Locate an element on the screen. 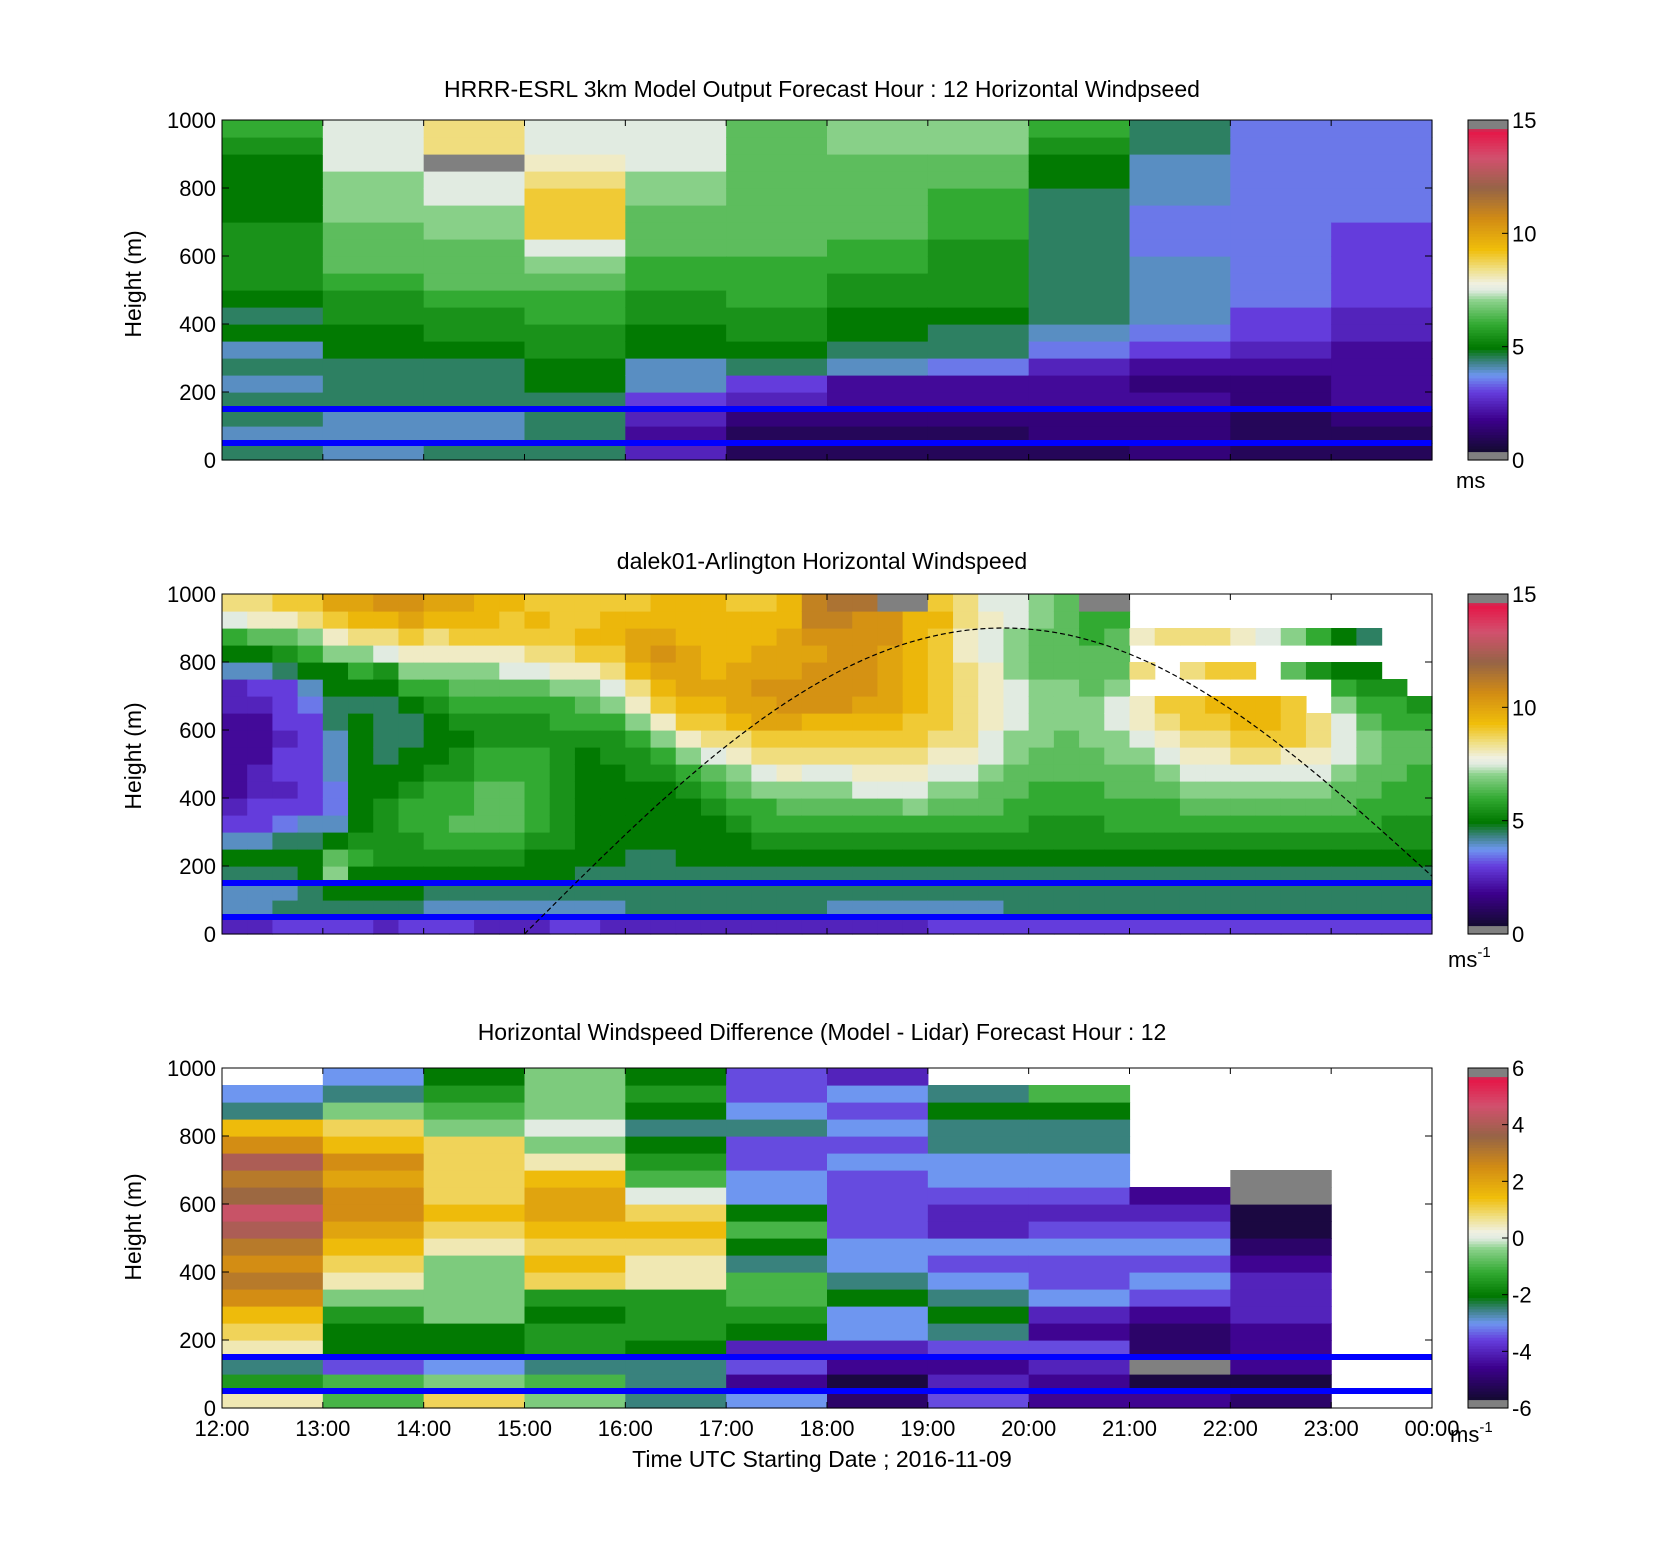 This screenshot has width=1680, height=1561. y-tick-label: 800 is located at coordinates (197, 662).